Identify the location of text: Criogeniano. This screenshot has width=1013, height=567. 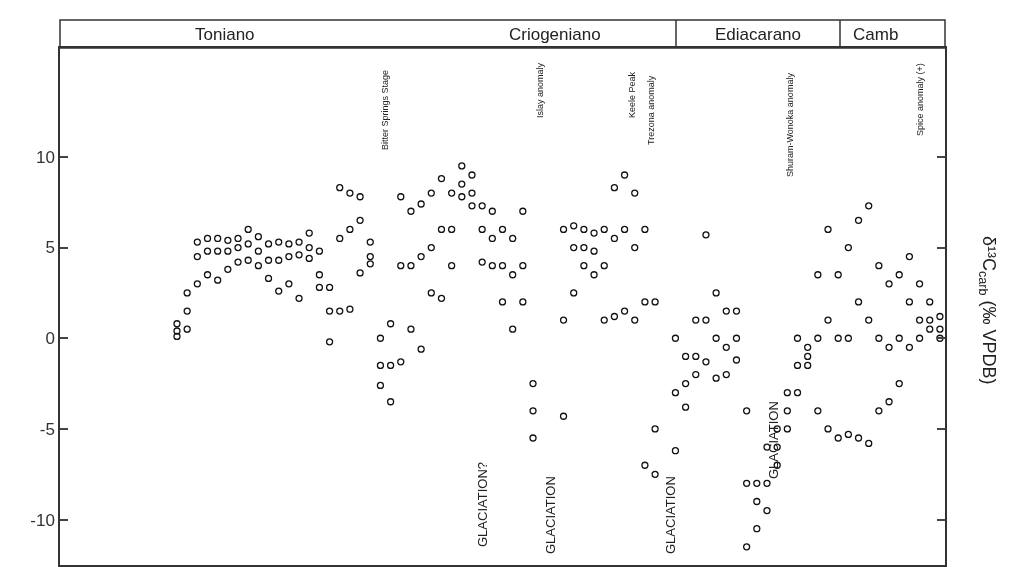
(555, 34).